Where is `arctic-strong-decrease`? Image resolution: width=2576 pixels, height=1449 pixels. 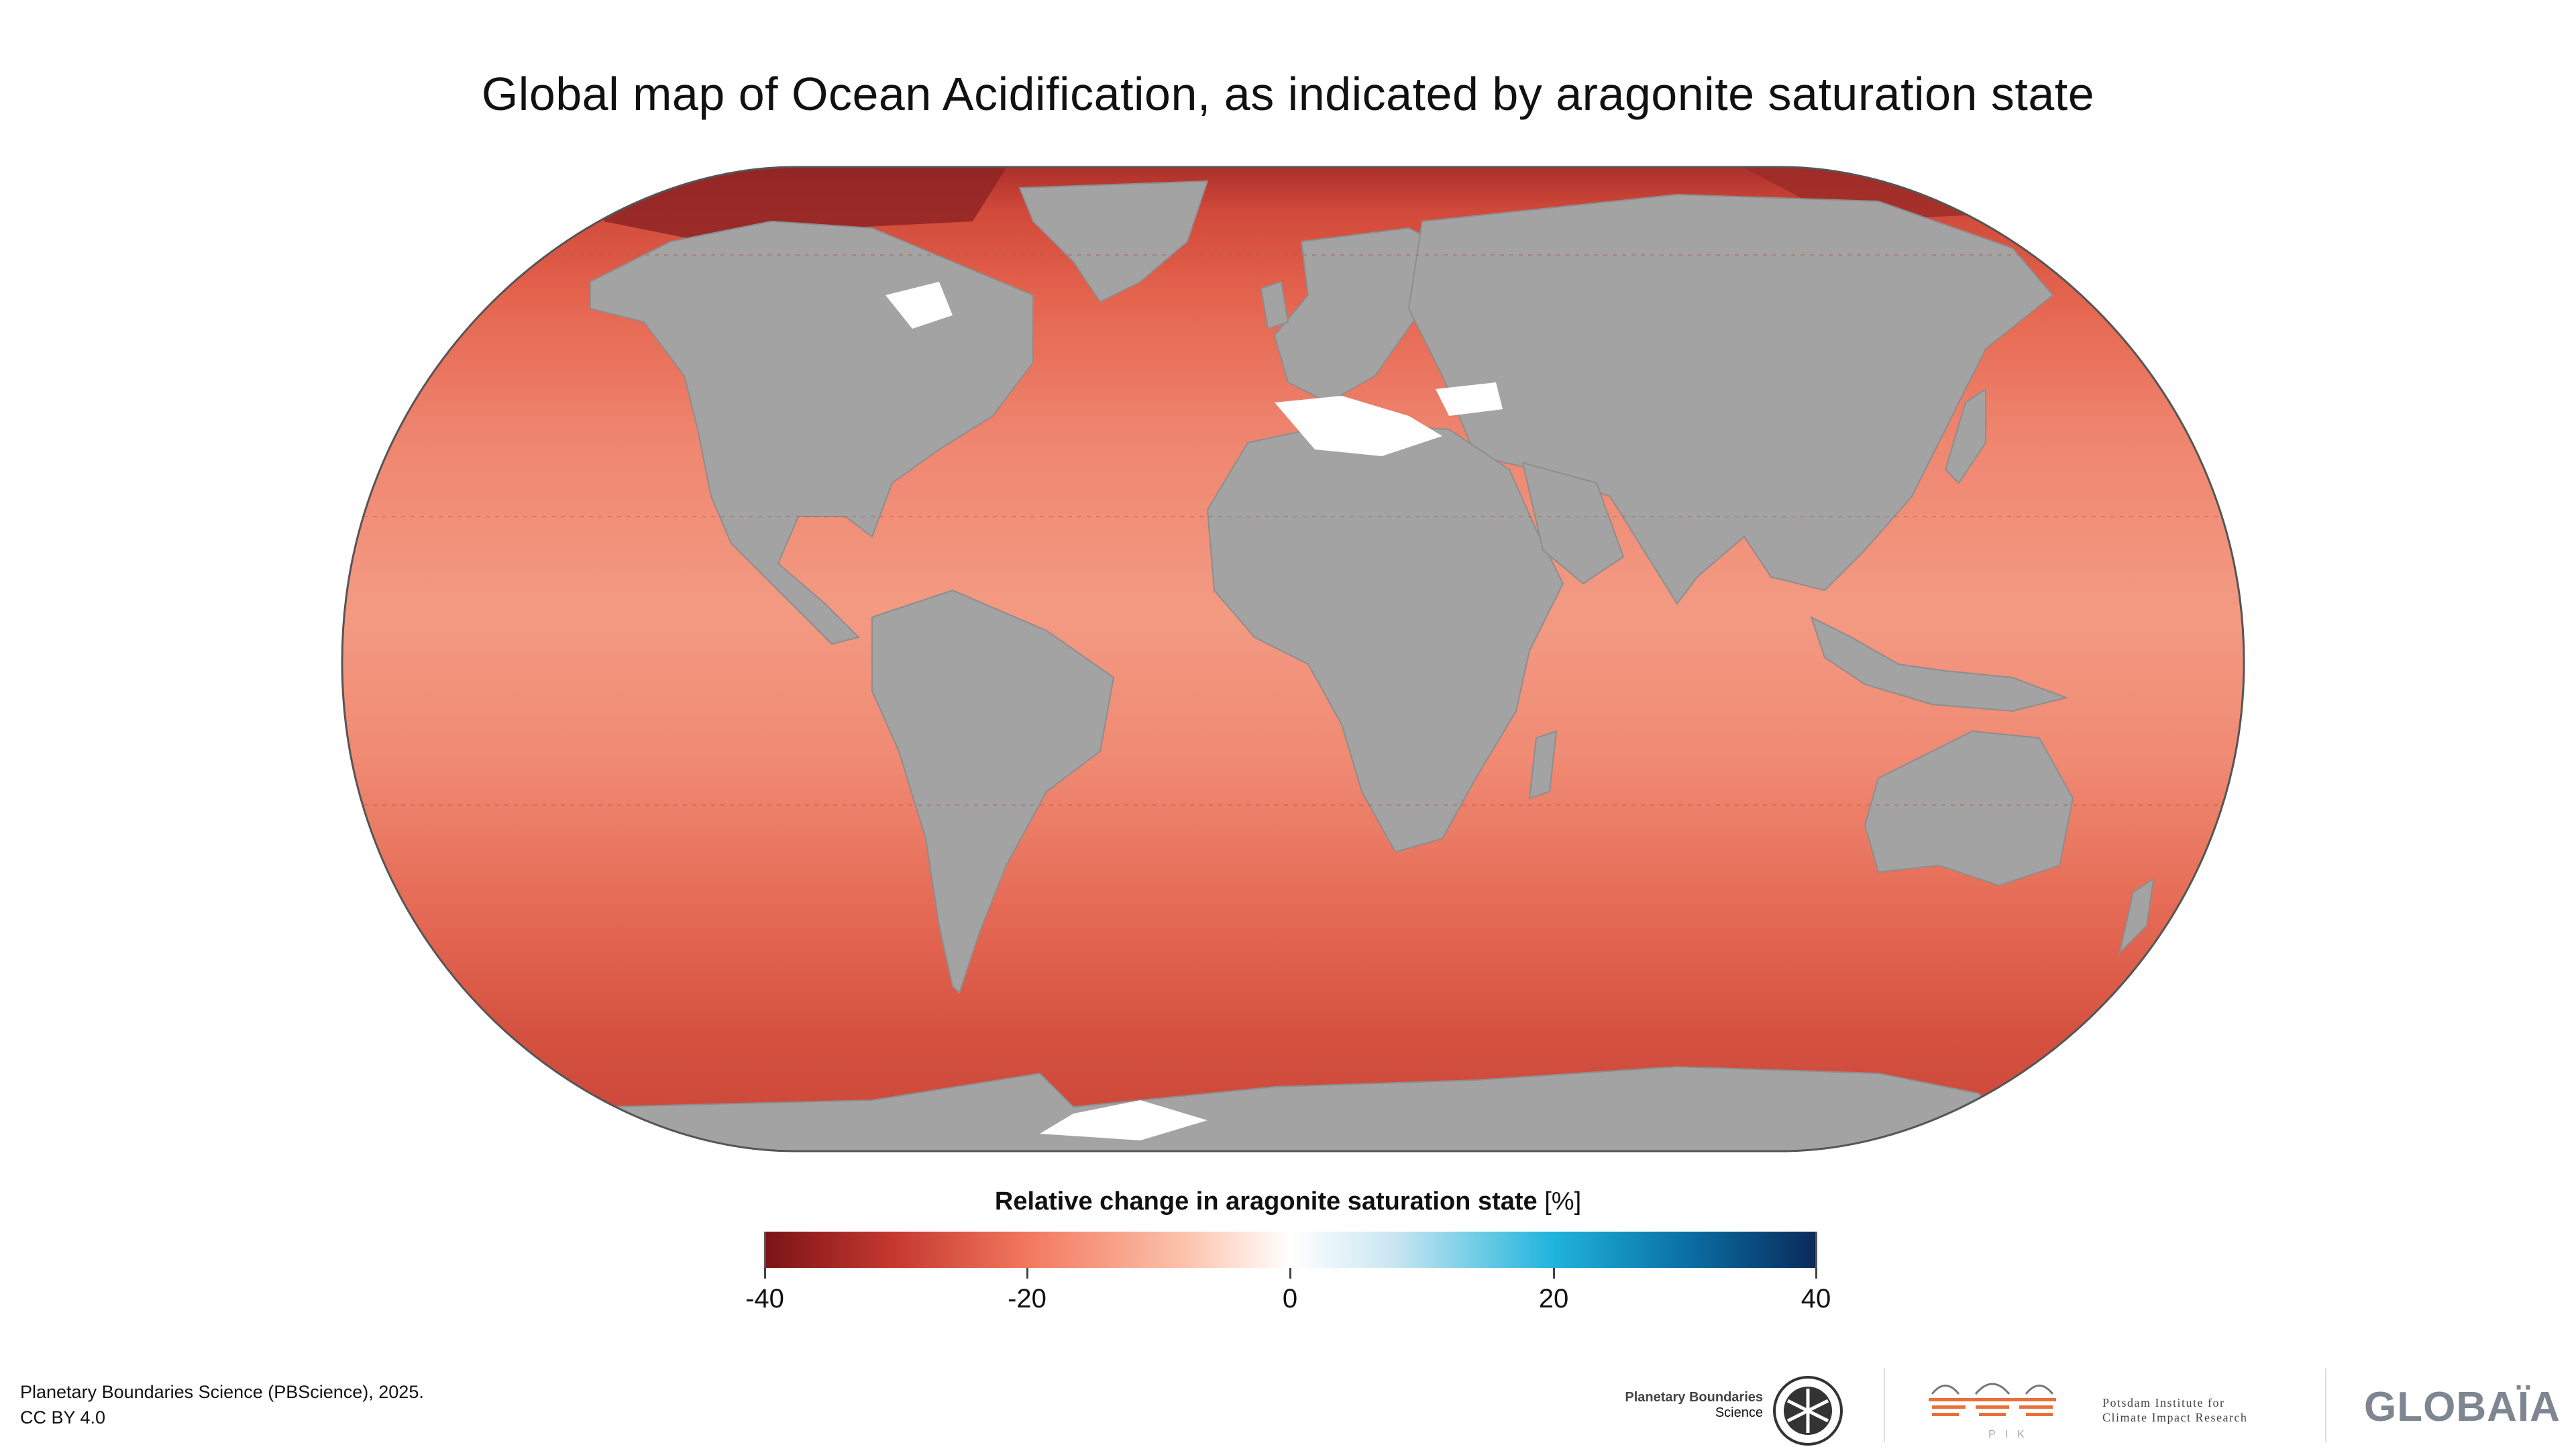
arctic-strong-decrease is located at coordinates (805, 204).